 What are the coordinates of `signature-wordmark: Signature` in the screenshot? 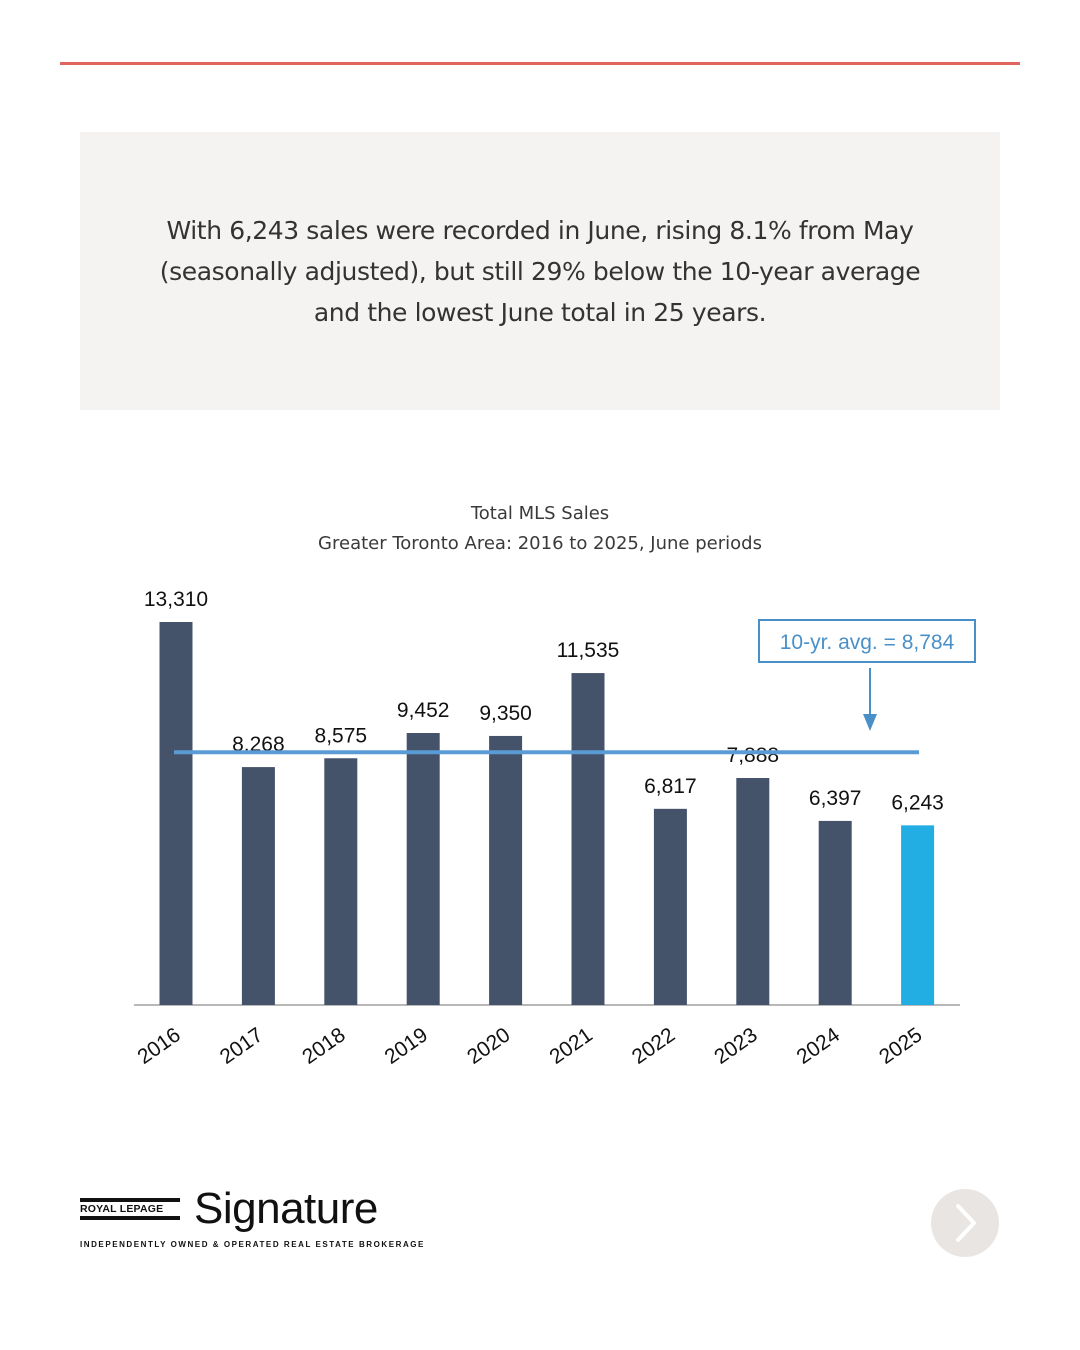 It's located at (286, 1208).